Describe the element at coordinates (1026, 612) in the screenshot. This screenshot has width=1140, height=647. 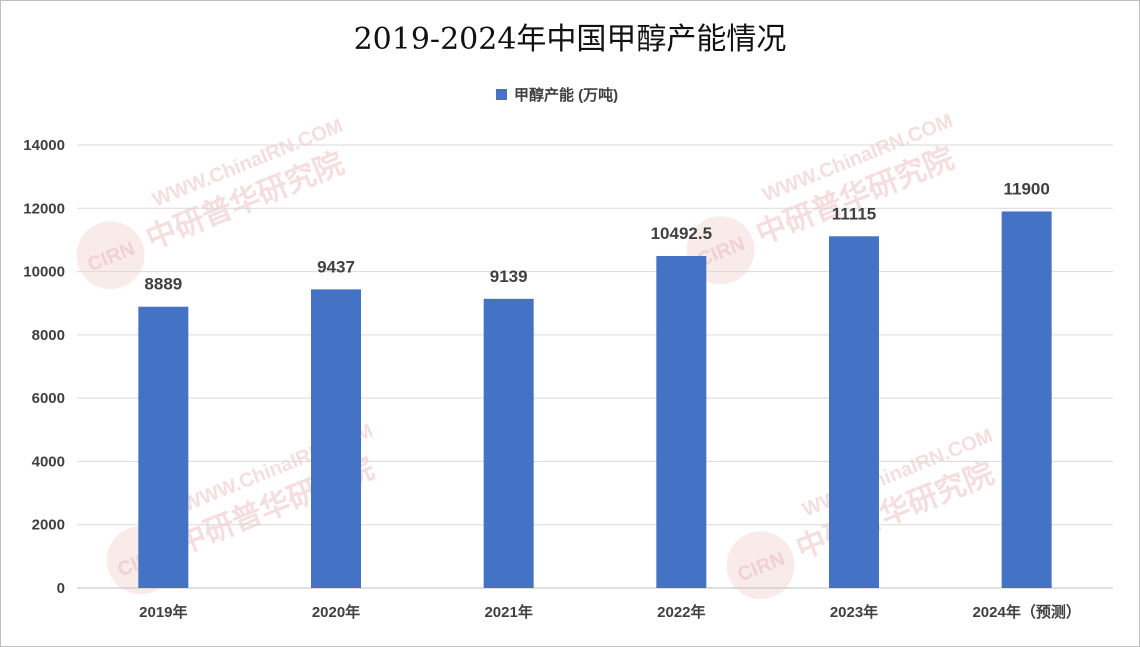
I see `x-tick-label: 2024年（预测）` at that location.